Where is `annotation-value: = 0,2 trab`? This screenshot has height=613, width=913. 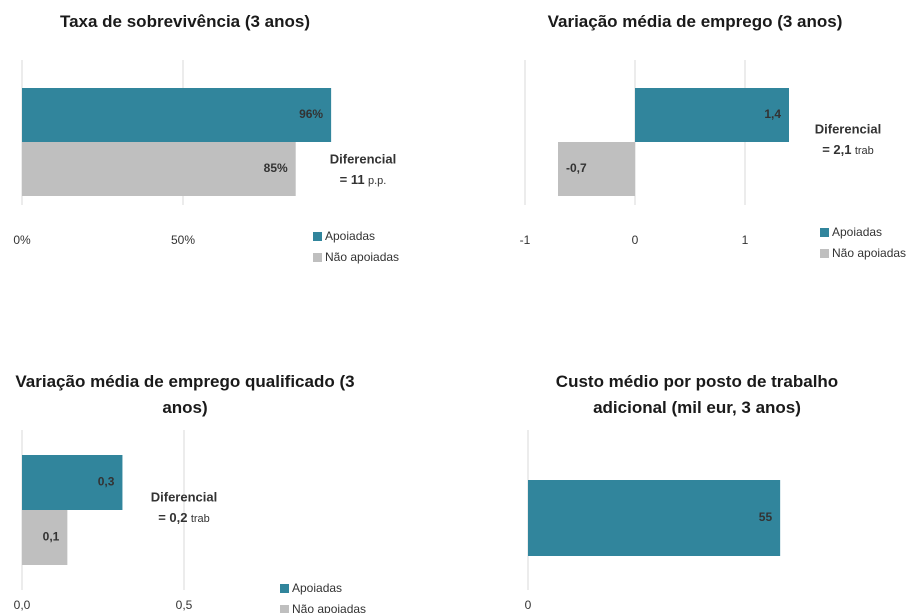 annotation-value: = 0,2 trab is located at coordinates (184, 517).